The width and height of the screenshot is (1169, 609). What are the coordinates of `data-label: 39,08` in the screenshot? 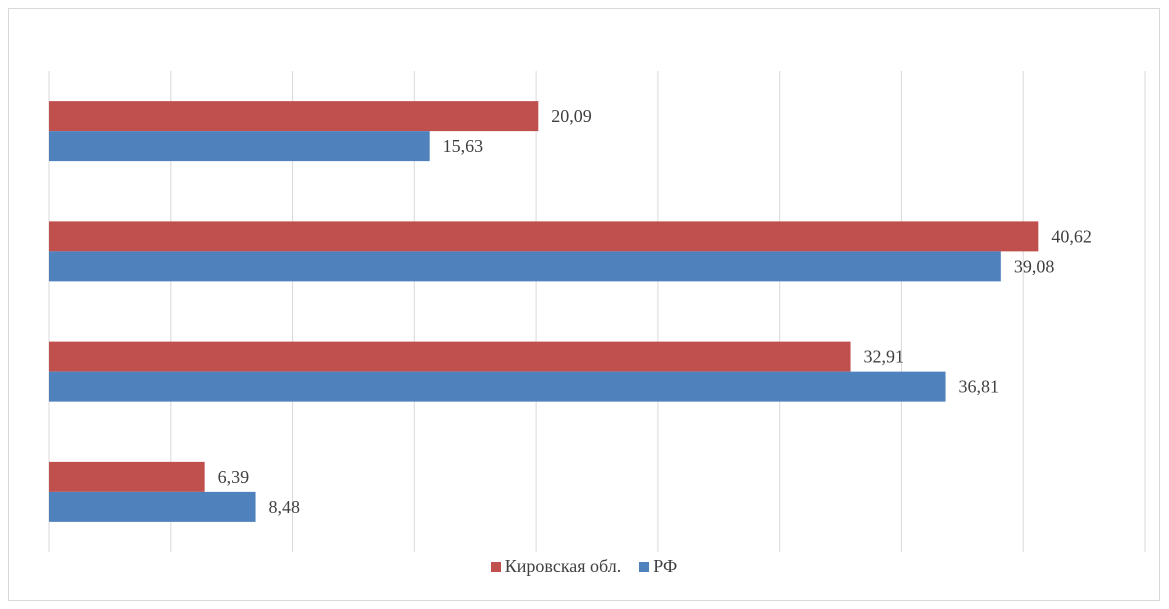 It's located at (1034, 266).